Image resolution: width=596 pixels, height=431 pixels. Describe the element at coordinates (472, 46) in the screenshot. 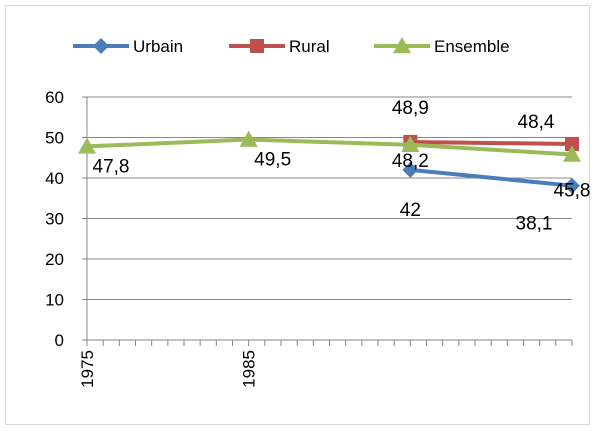

I see `legend-label-ensemble: Ensemble` at that location.